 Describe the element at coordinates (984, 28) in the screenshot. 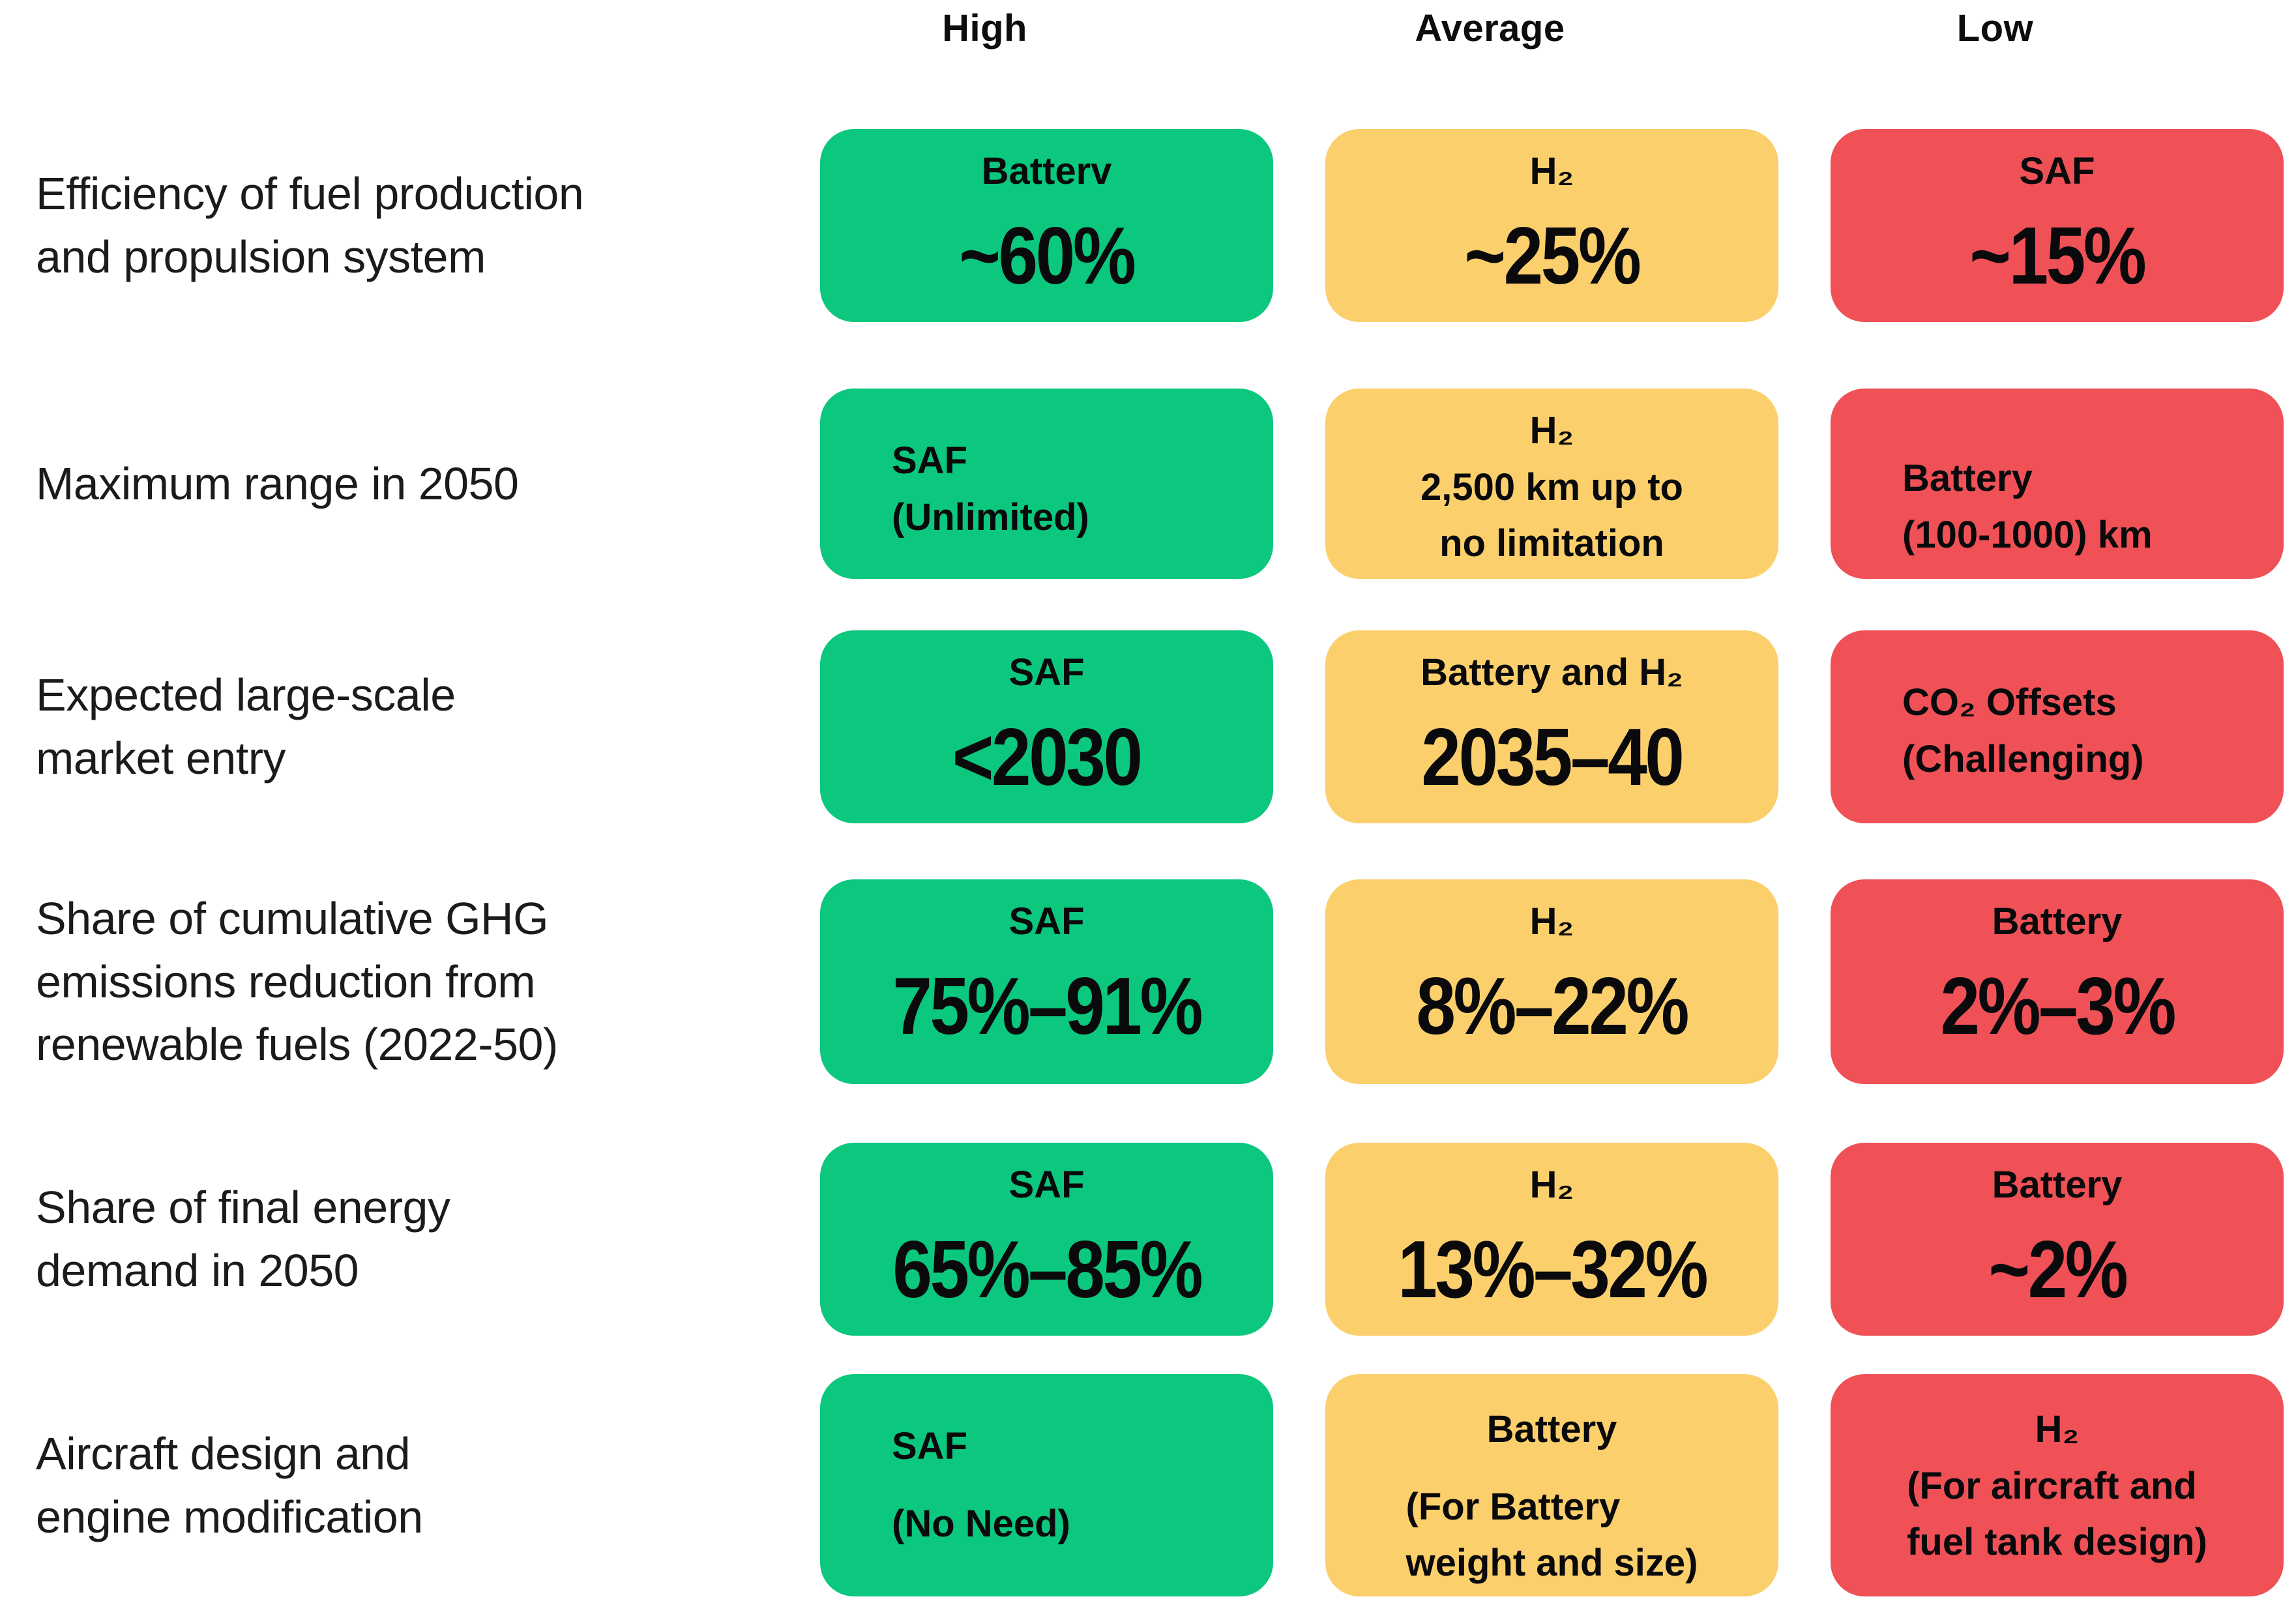

I see `column-header-high: High` at that location.